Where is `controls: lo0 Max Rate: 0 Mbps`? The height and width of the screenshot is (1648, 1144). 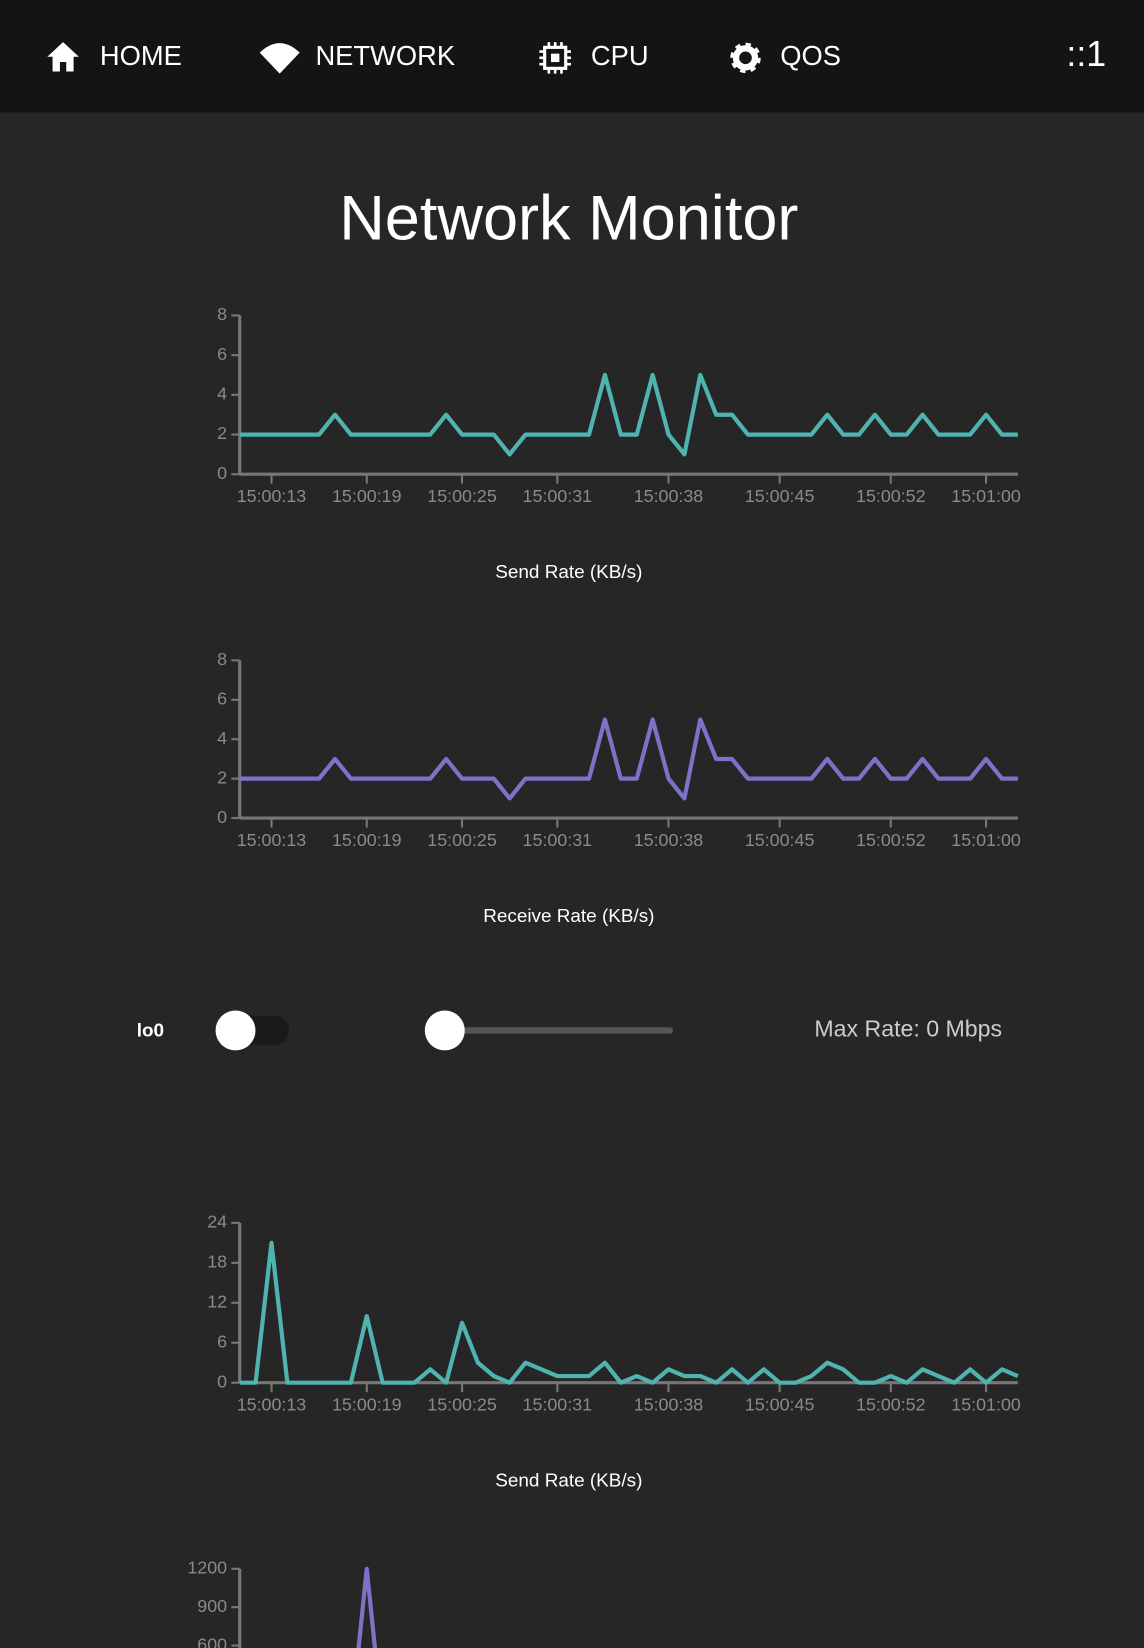 controls: lo0 Max Rate: 0 Mbps is located at coordinates (569, 1030).